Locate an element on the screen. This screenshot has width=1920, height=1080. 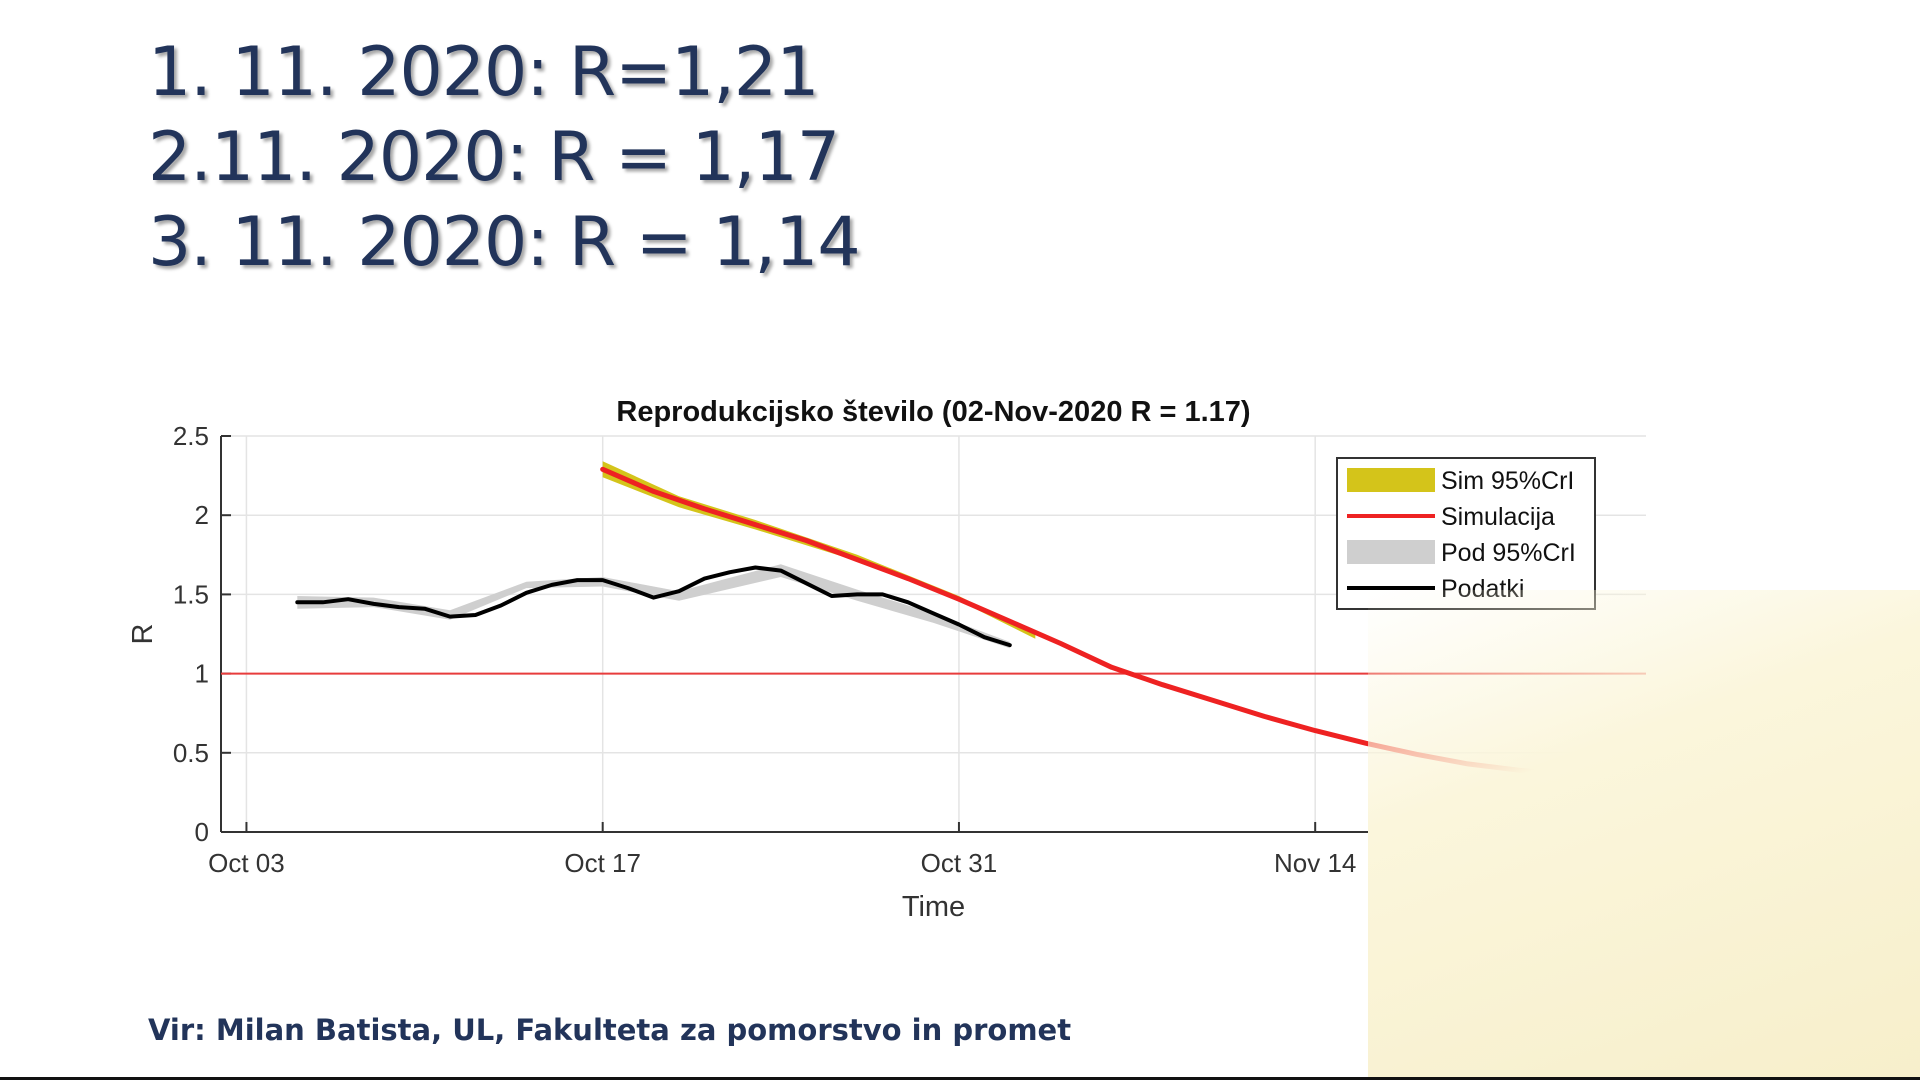
y-tick-label: 1.5 is located at coordinates (191, 594).